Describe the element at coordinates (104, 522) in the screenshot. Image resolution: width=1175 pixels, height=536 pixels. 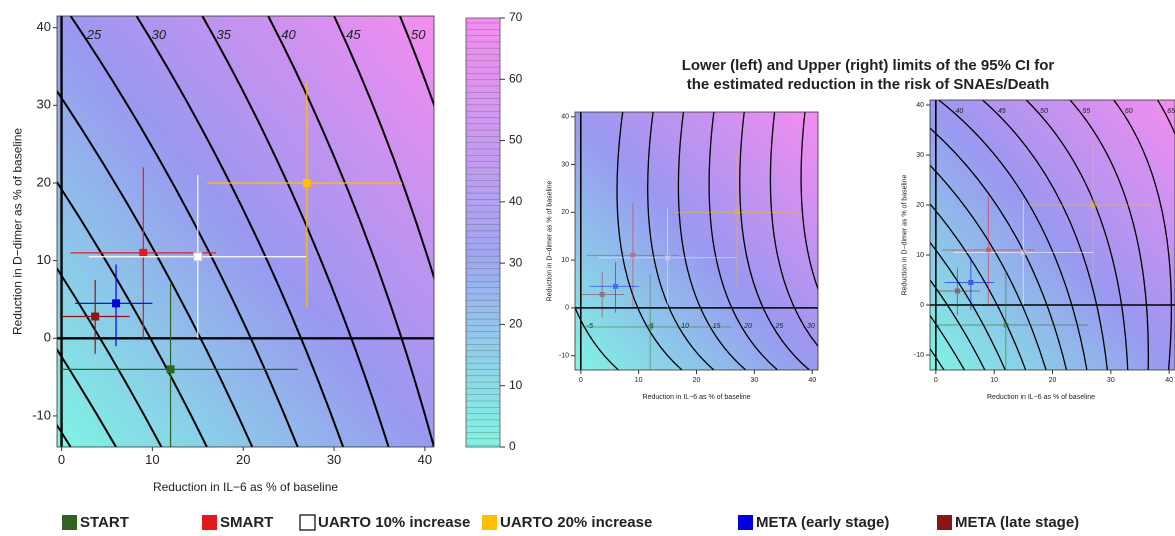
I see `legend-label: START` at that location.